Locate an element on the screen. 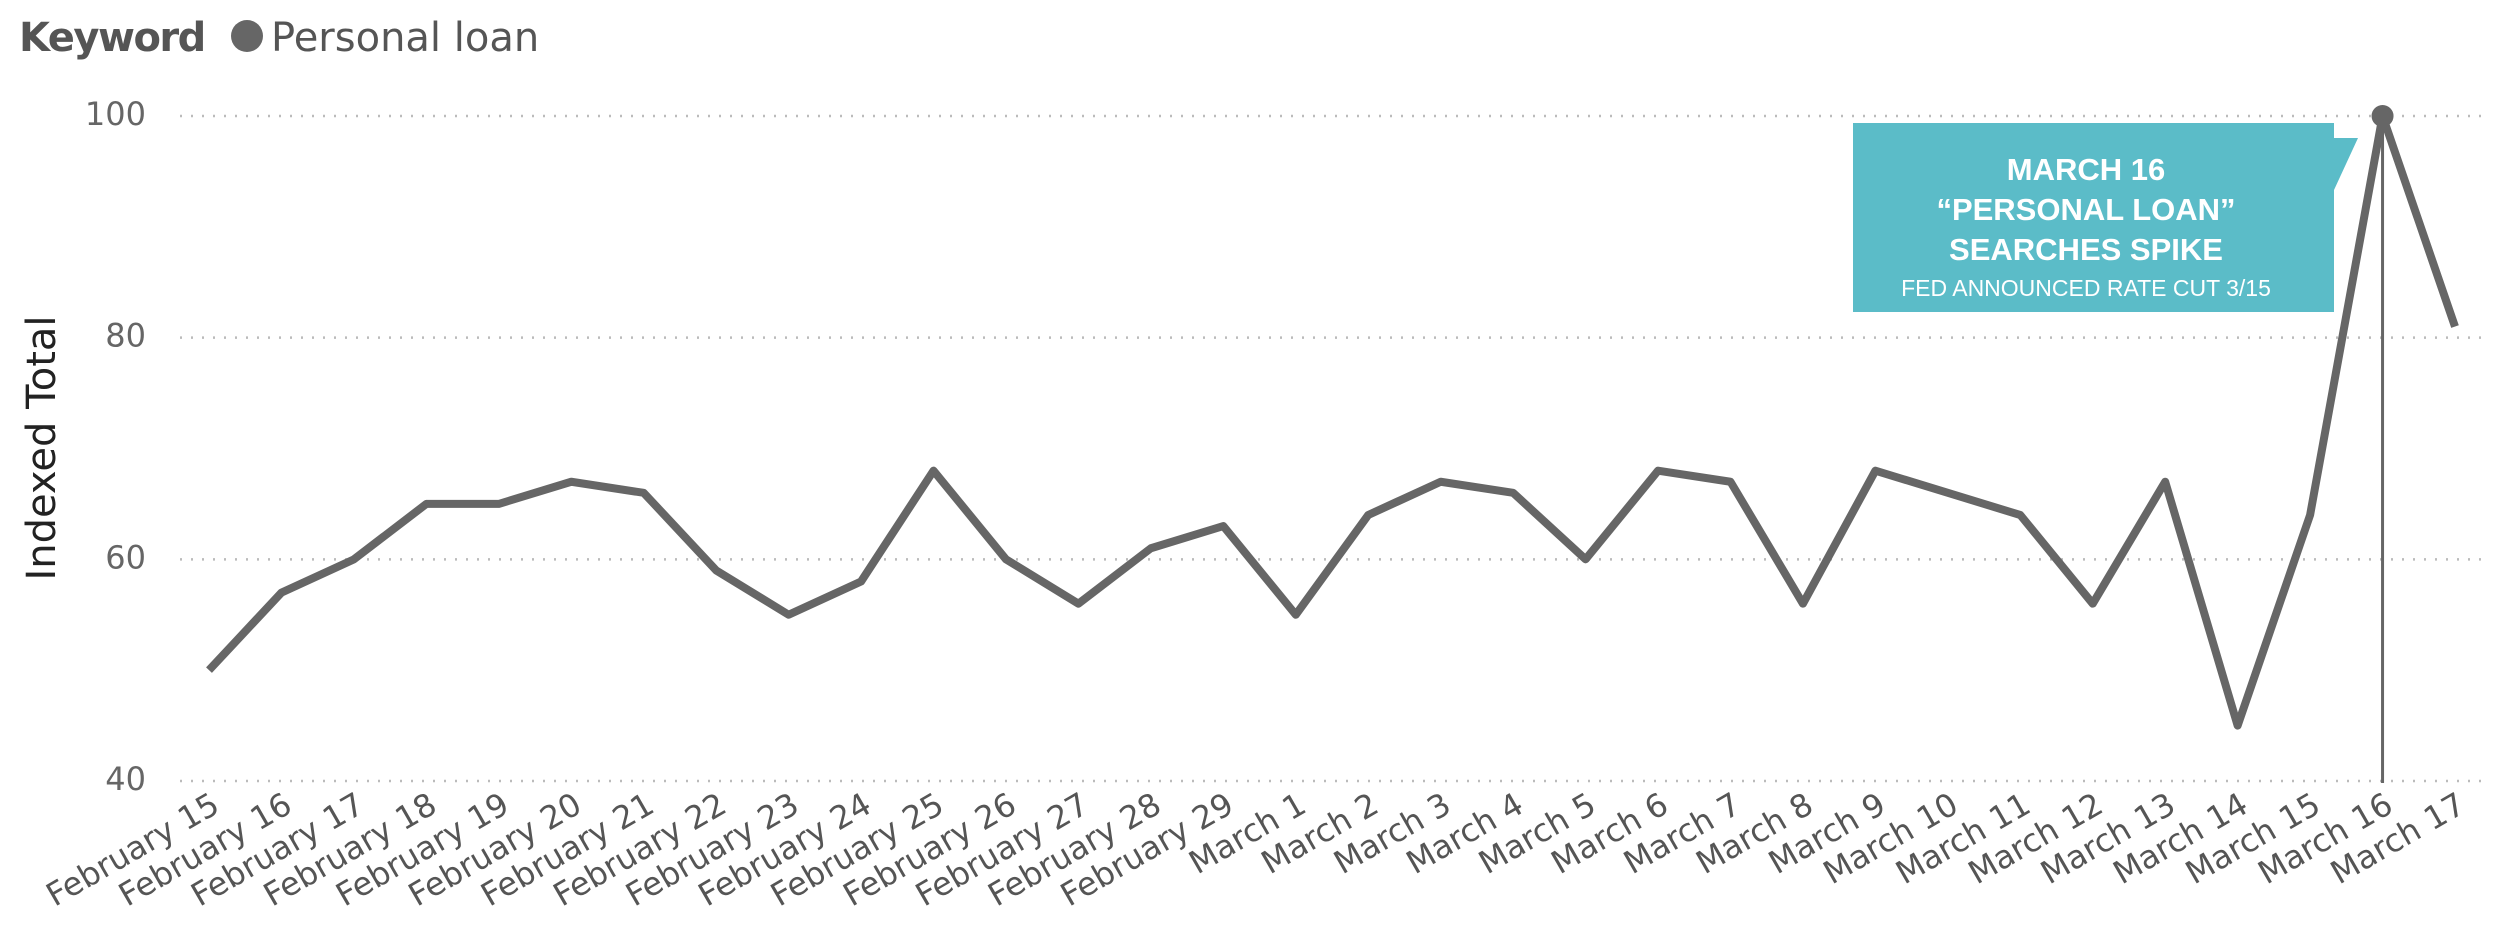 The height and width of the screenshot is (942, 2498). legend-title: Keyword is located at coordinates (112, 38).